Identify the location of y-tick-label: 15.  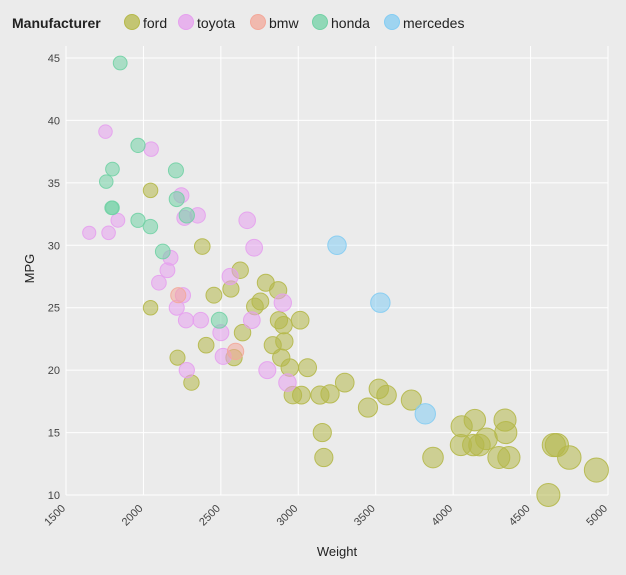
(54, 434).